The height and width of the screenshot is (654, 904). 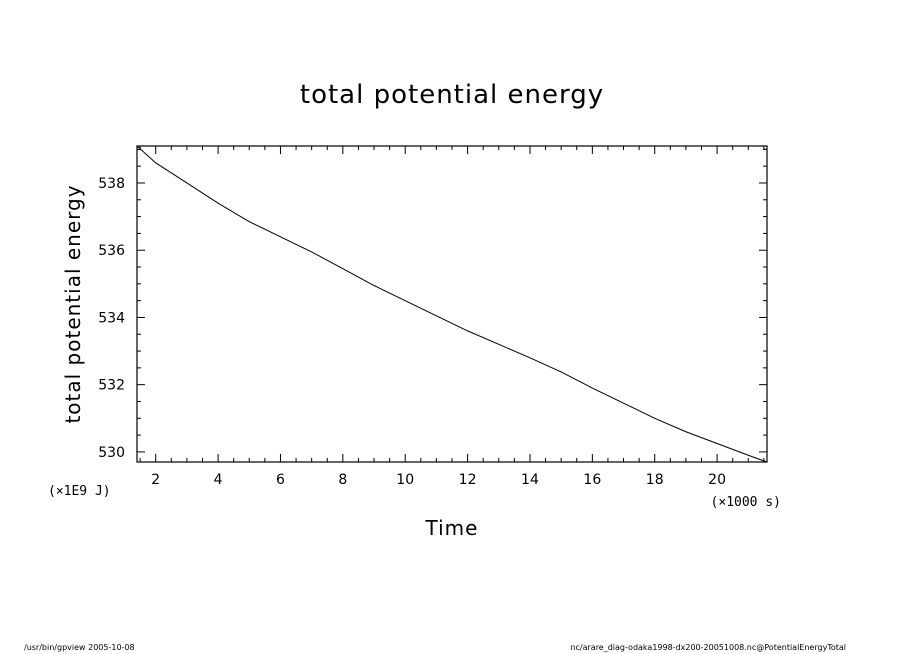 I want to click on x-tick-label: 16, so click(x=592, y=480).